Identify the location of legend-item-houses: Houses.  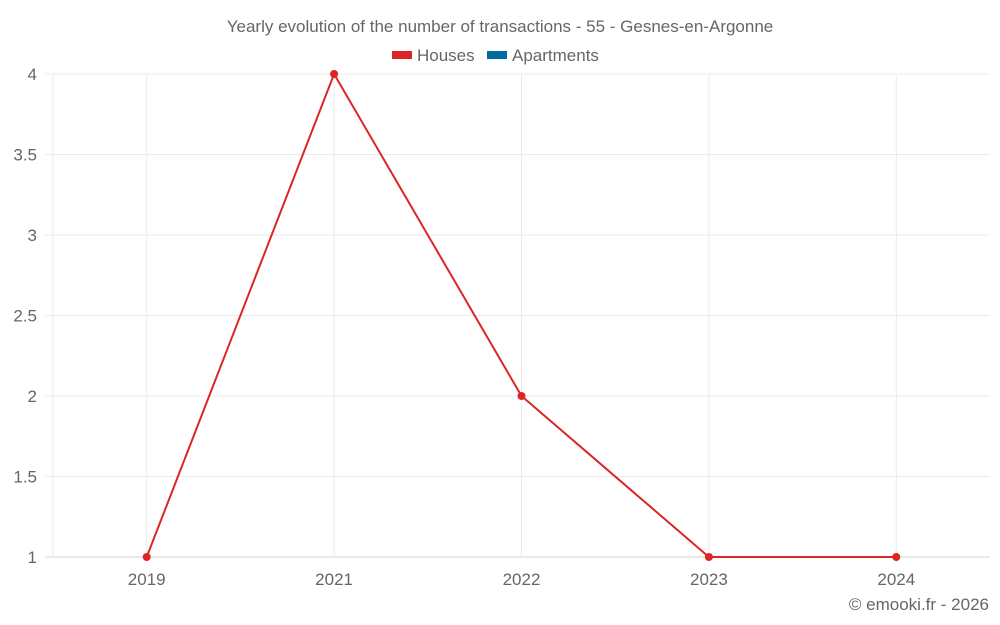
(433, 55).